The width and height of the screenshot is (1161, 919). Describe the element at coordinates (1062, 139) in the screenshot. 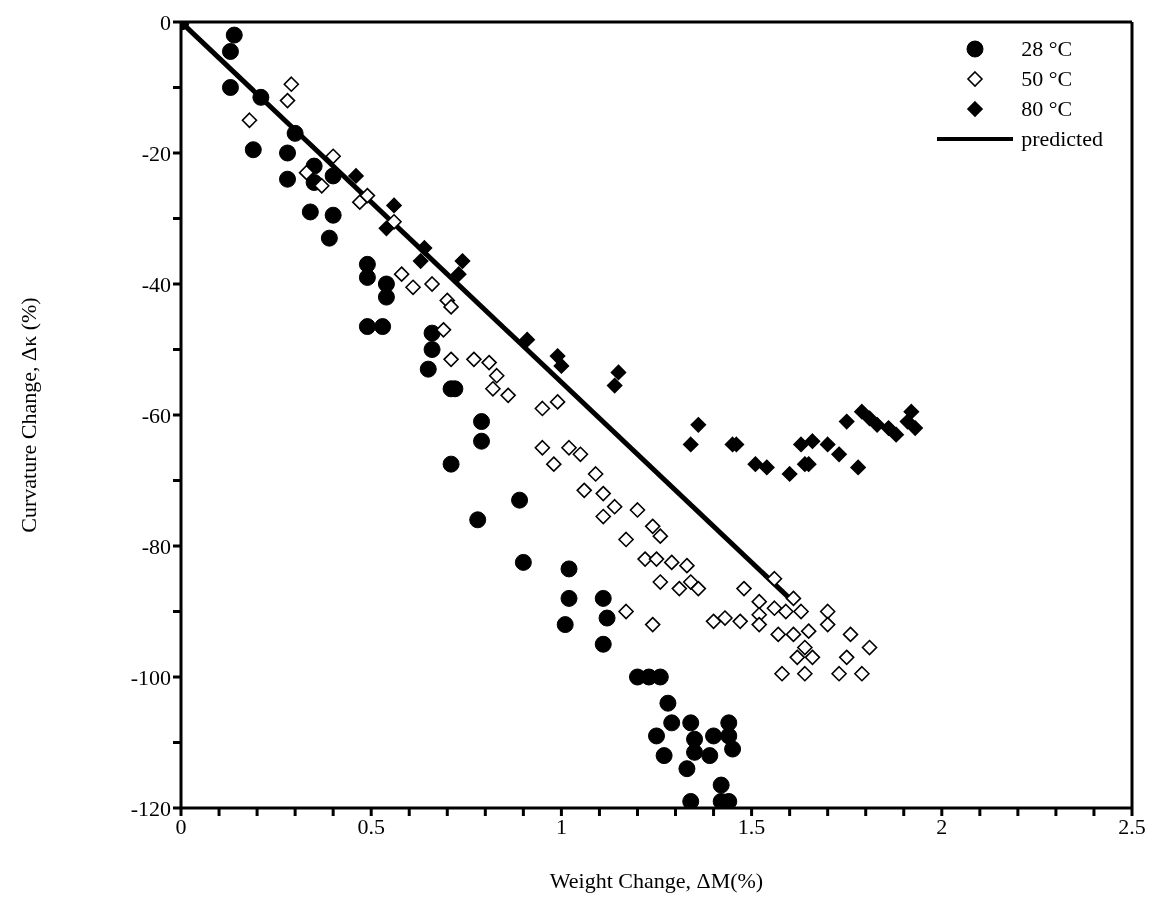

I see `legend-label: predicted` at that location.